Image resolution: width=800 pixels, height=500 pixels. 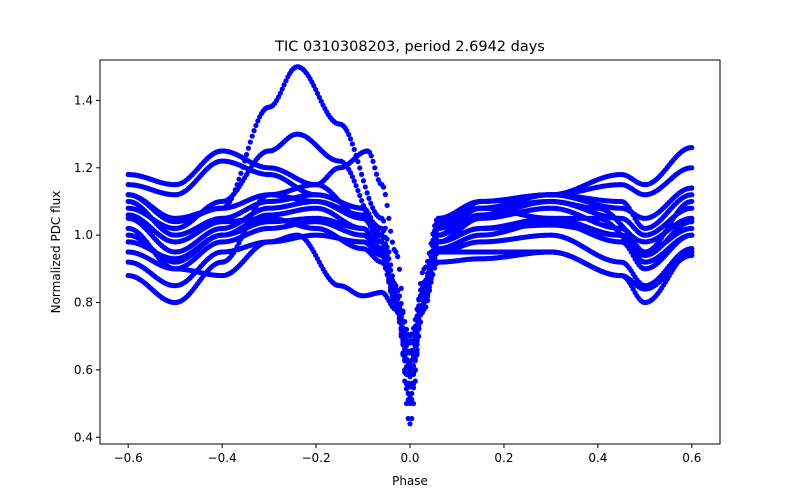 I want to click on y-tick-label: 0.4, so click(x=83, y=437).